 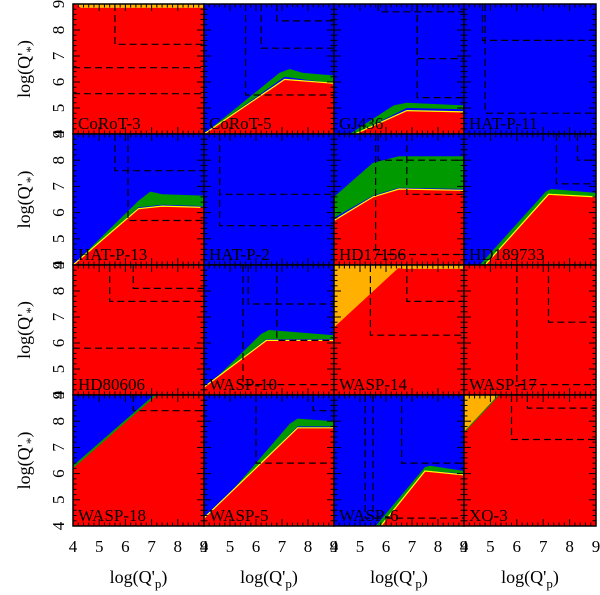 What do you see at coordinates (239, 515) in the screenshot?
I see `panel-label: WASP-5` at bounding box center [239, 515].